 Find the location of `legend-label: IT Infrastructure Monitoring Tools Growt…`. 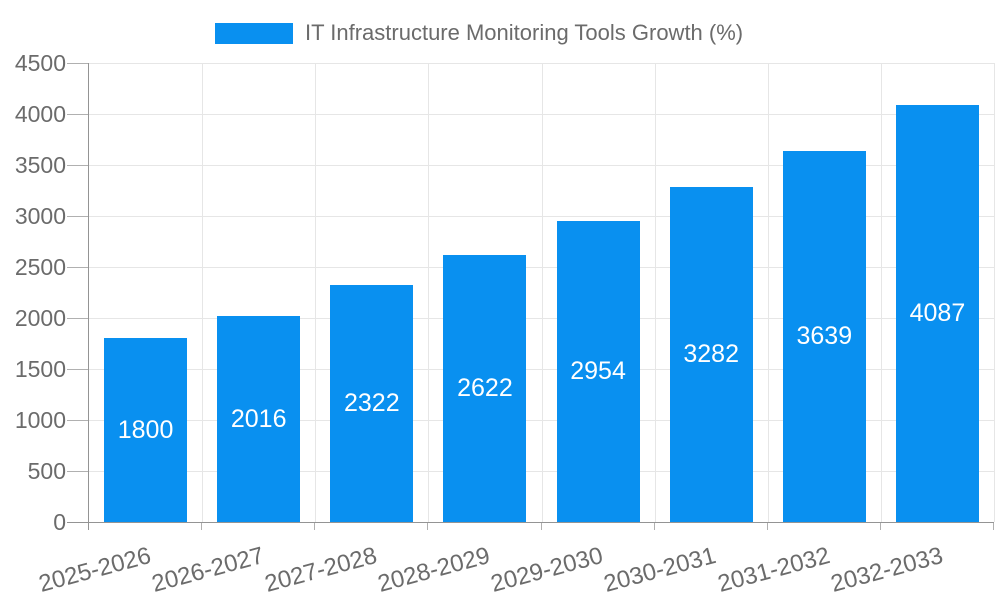

legend-label: IT Infrastructure Monitoring Tools Growt… is located at coordinates (524, 32).